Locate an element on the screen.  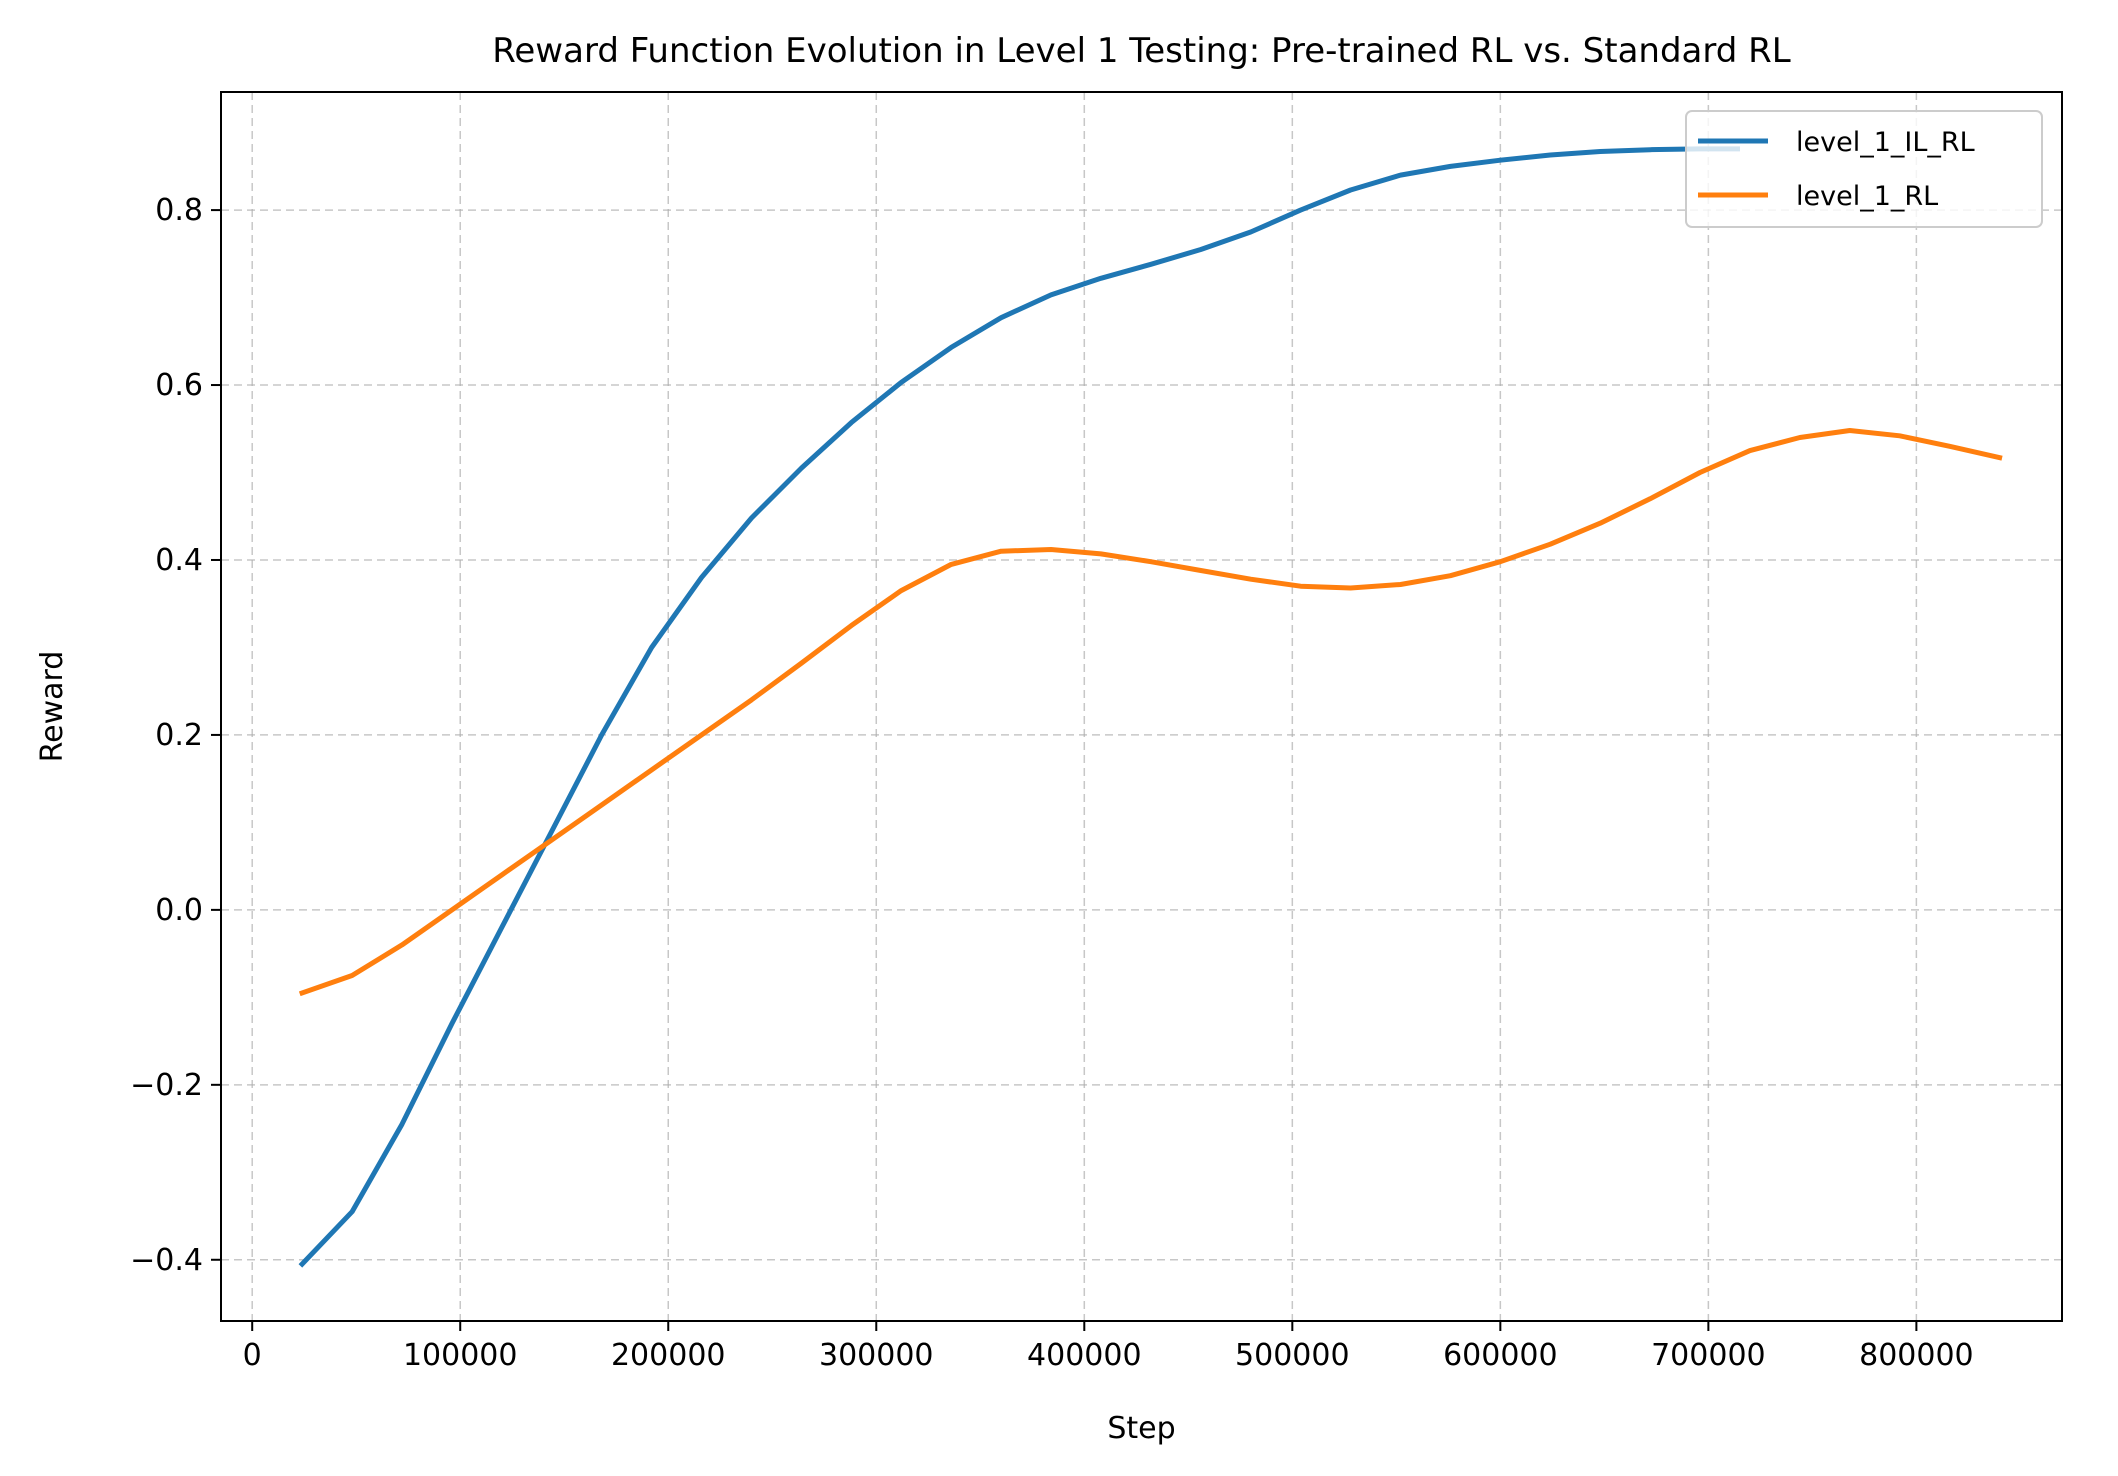
x-tick-label: 100000 is located at coordinates (460, 1355).